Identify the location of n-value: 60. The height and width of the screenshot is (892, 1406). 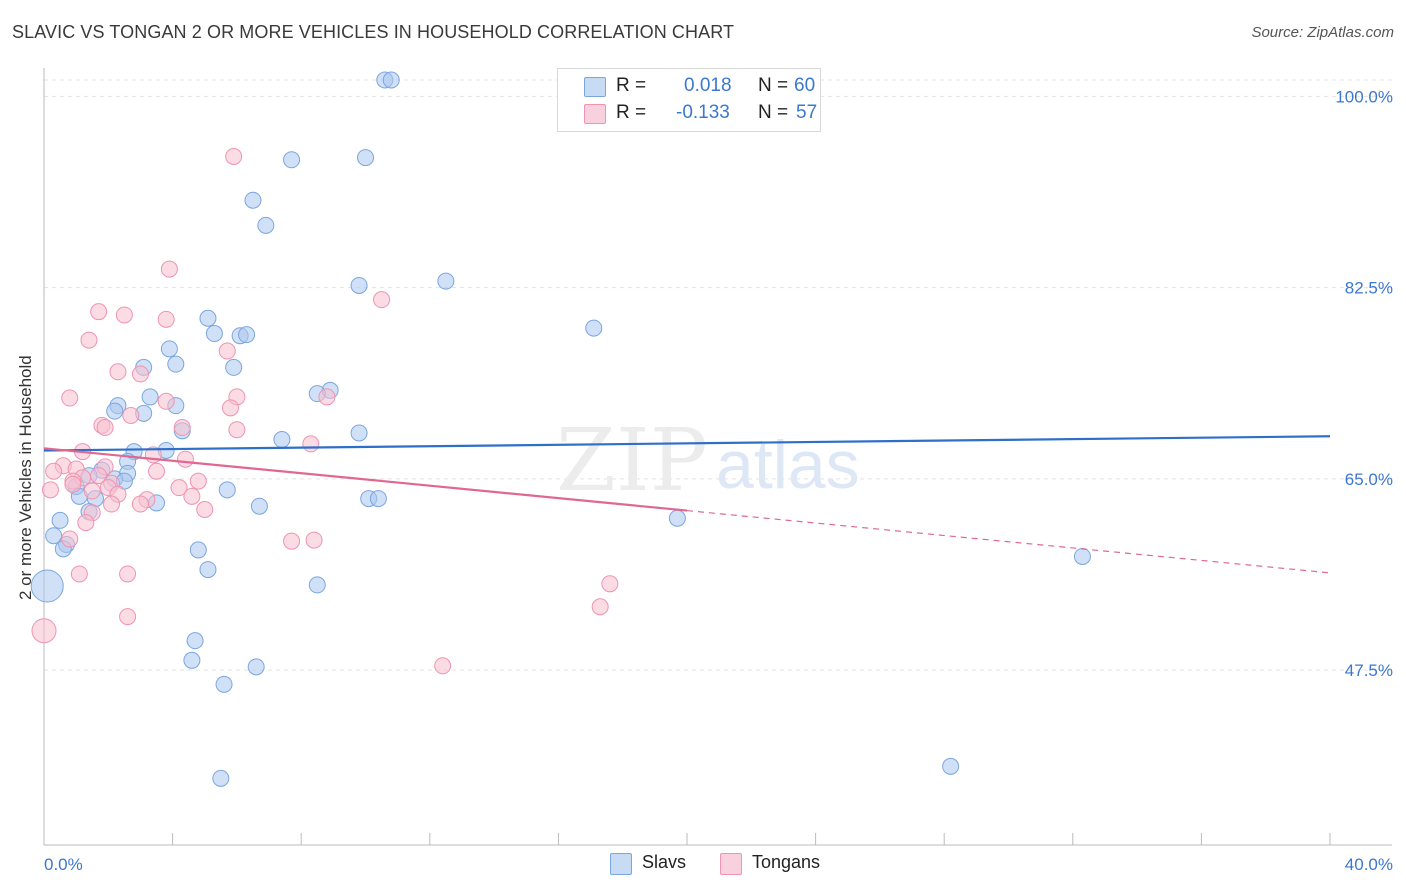
(805, 85).